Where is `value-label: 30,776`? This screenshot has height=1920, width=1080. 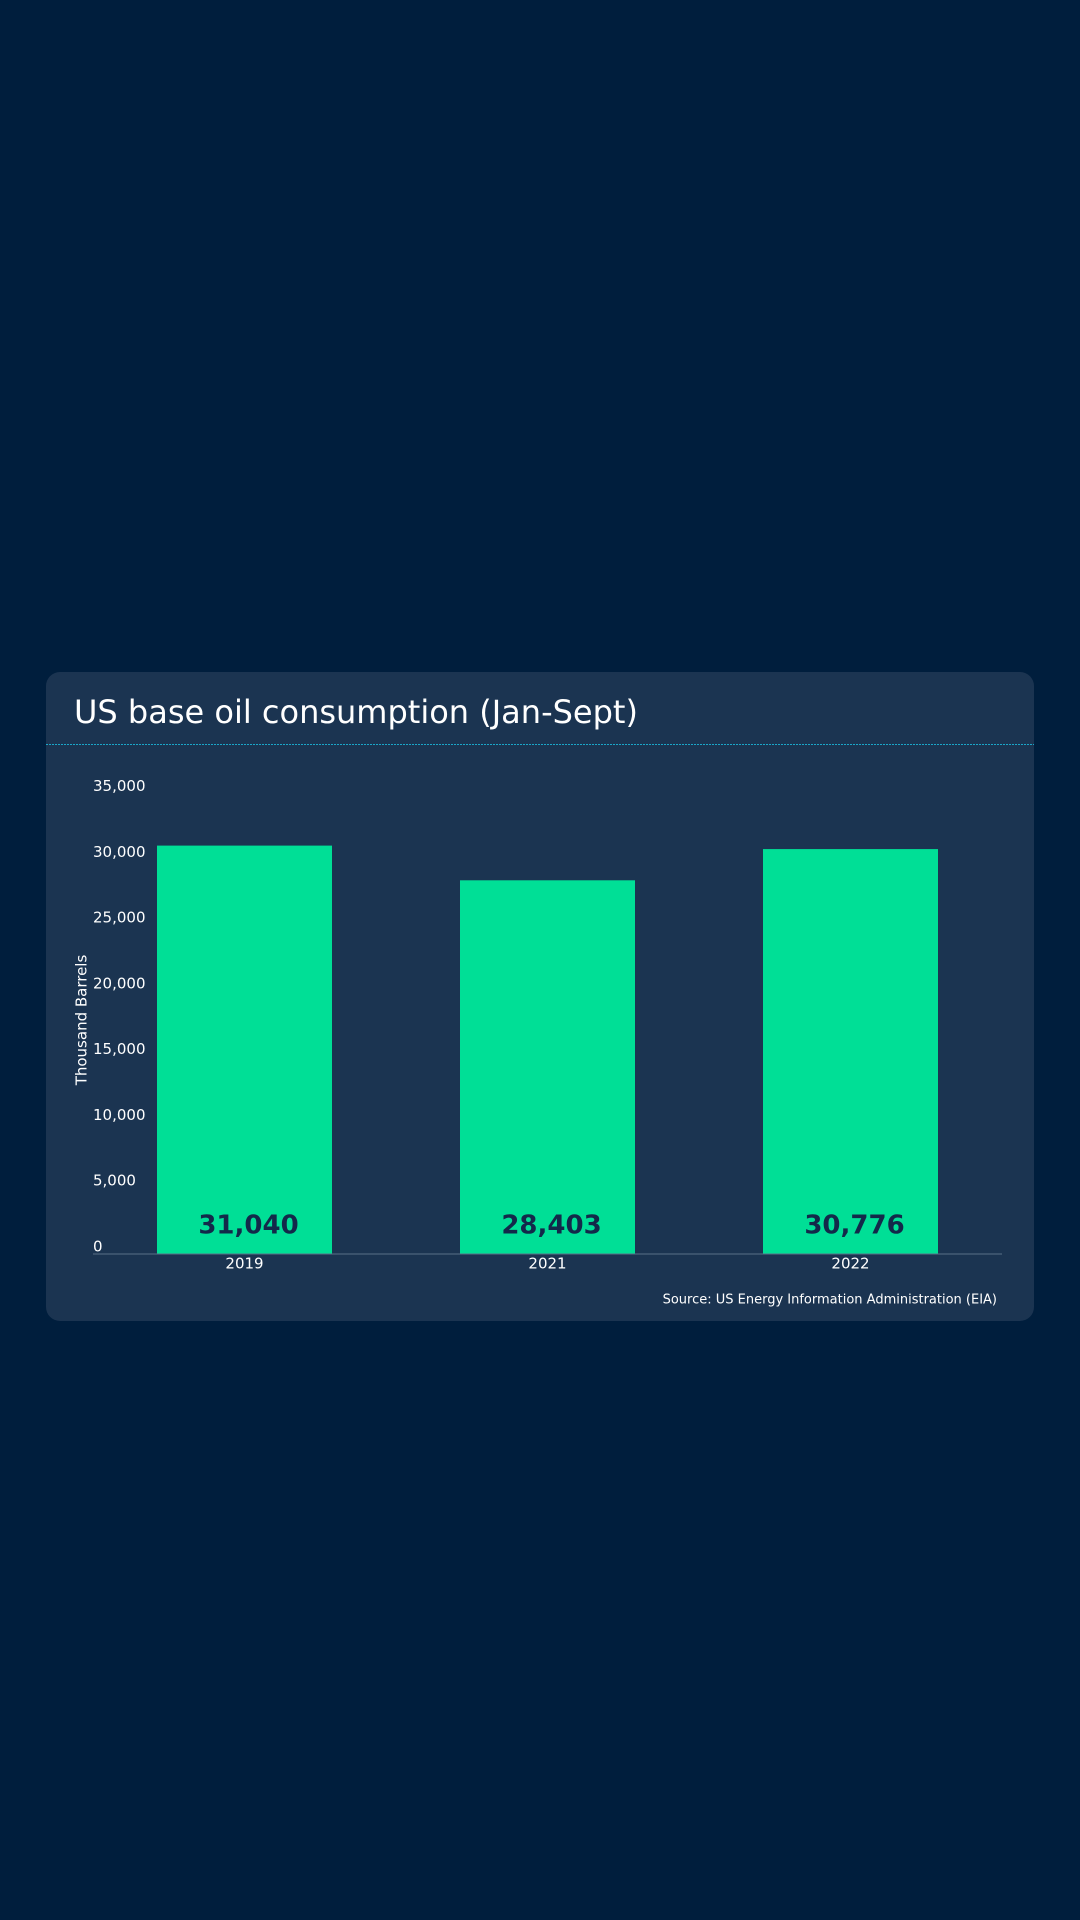
value-label: 30,776 is located at coordinates (854, 1226).